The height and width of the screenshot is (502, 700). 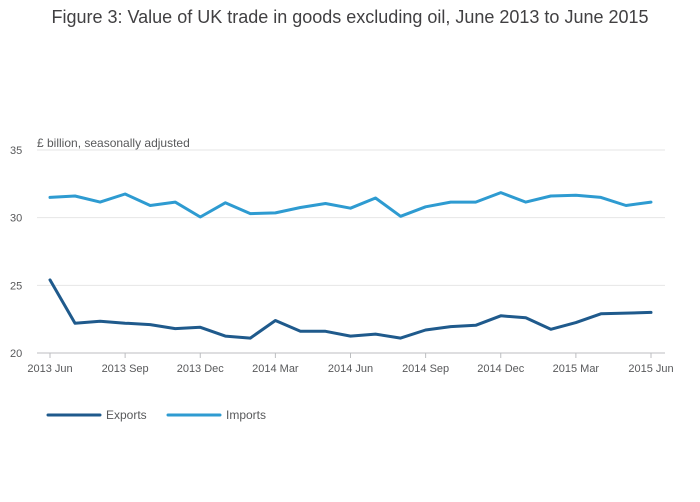 I want to click on series-line-imports, so click(x=350, y=205).